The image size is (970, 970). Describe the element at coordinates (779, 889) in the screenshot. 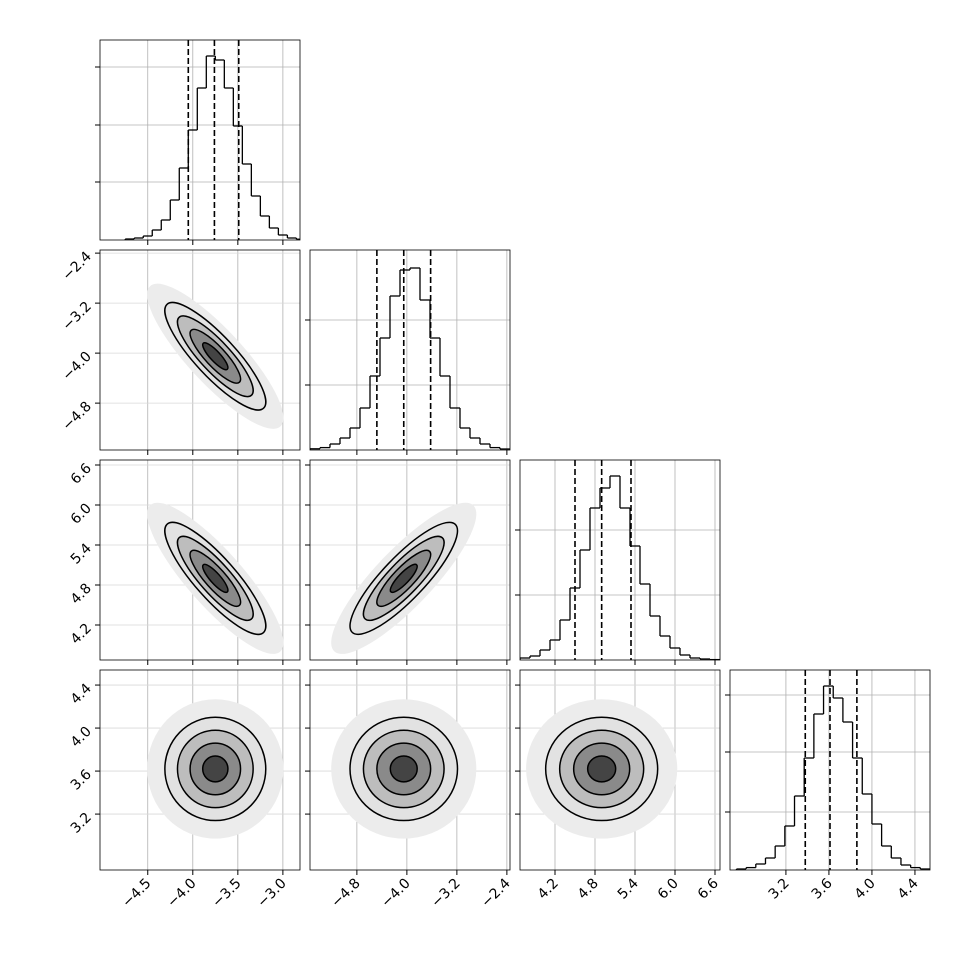

I see `x-tick-label: 3.2` at that location.